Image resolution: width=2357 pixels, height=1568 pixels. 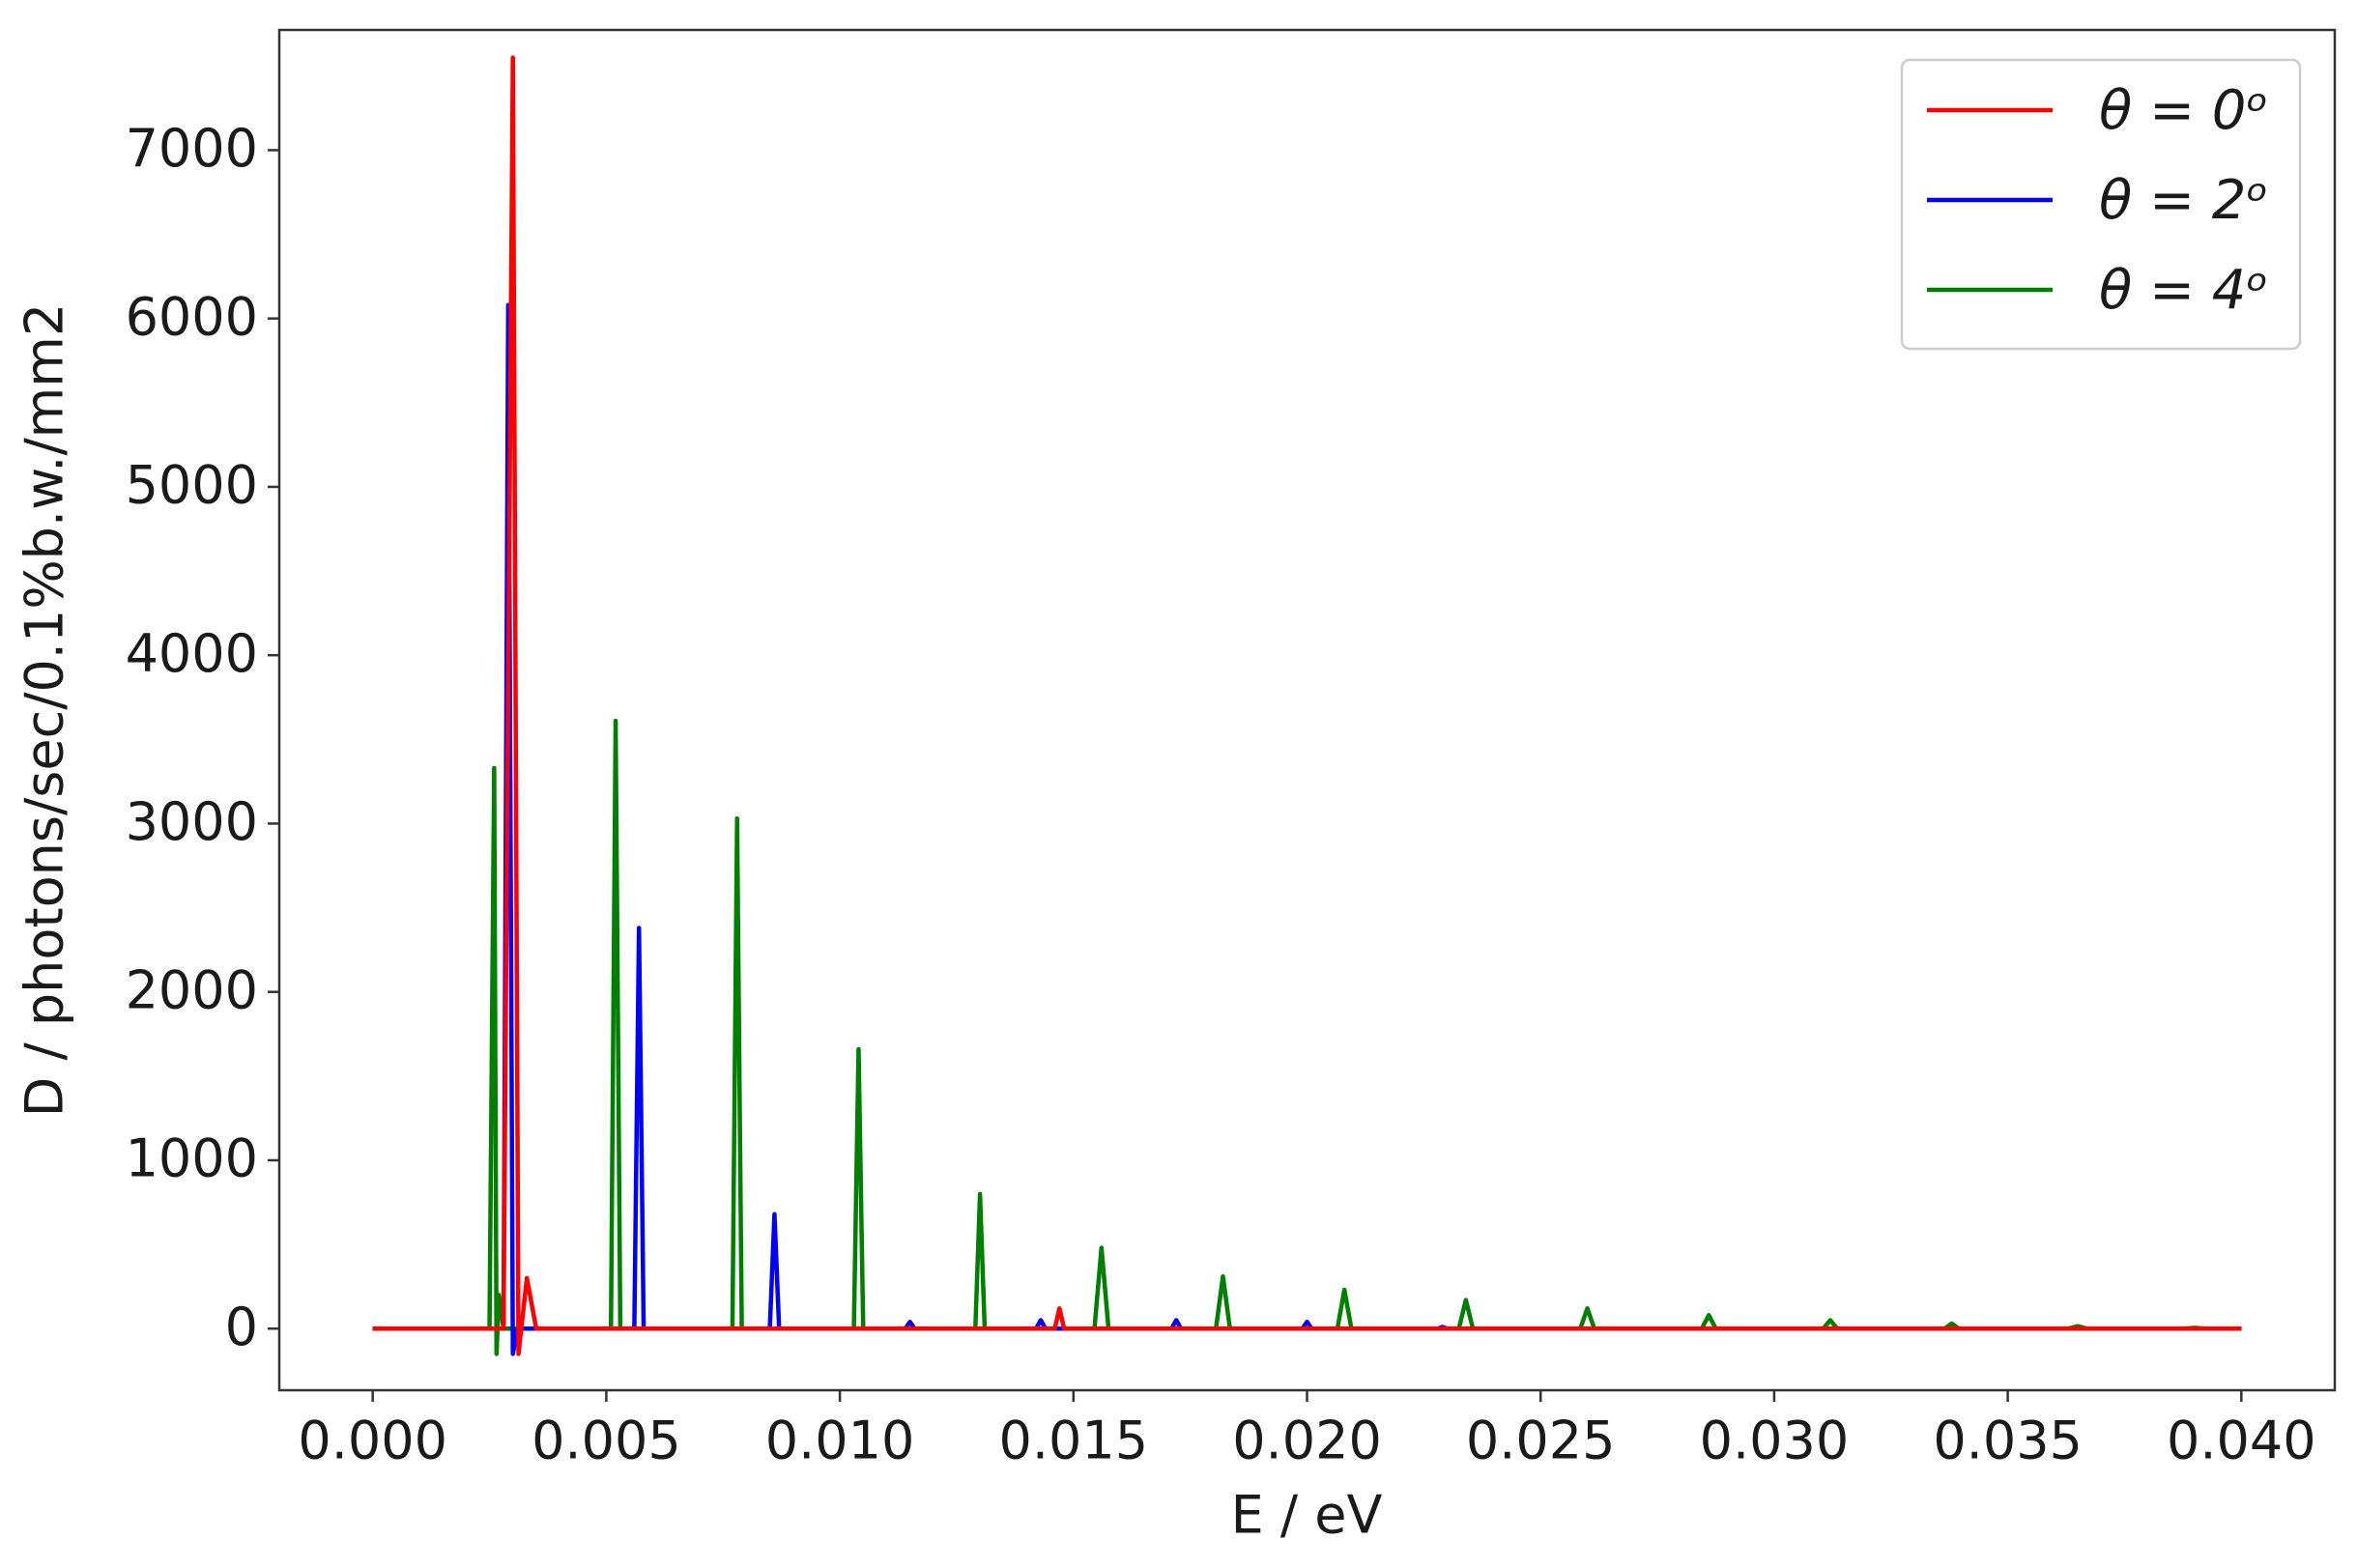 I want to click on y-tick-label: 0, so click(x=242, y=1327).